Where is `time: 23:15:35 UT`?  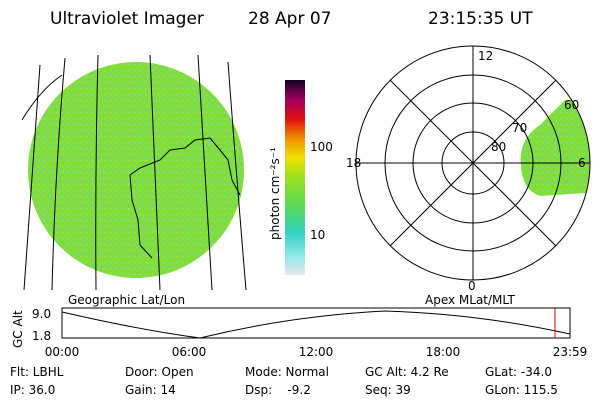
time: 23:15:35 UT is located at coordinates (480, 19).